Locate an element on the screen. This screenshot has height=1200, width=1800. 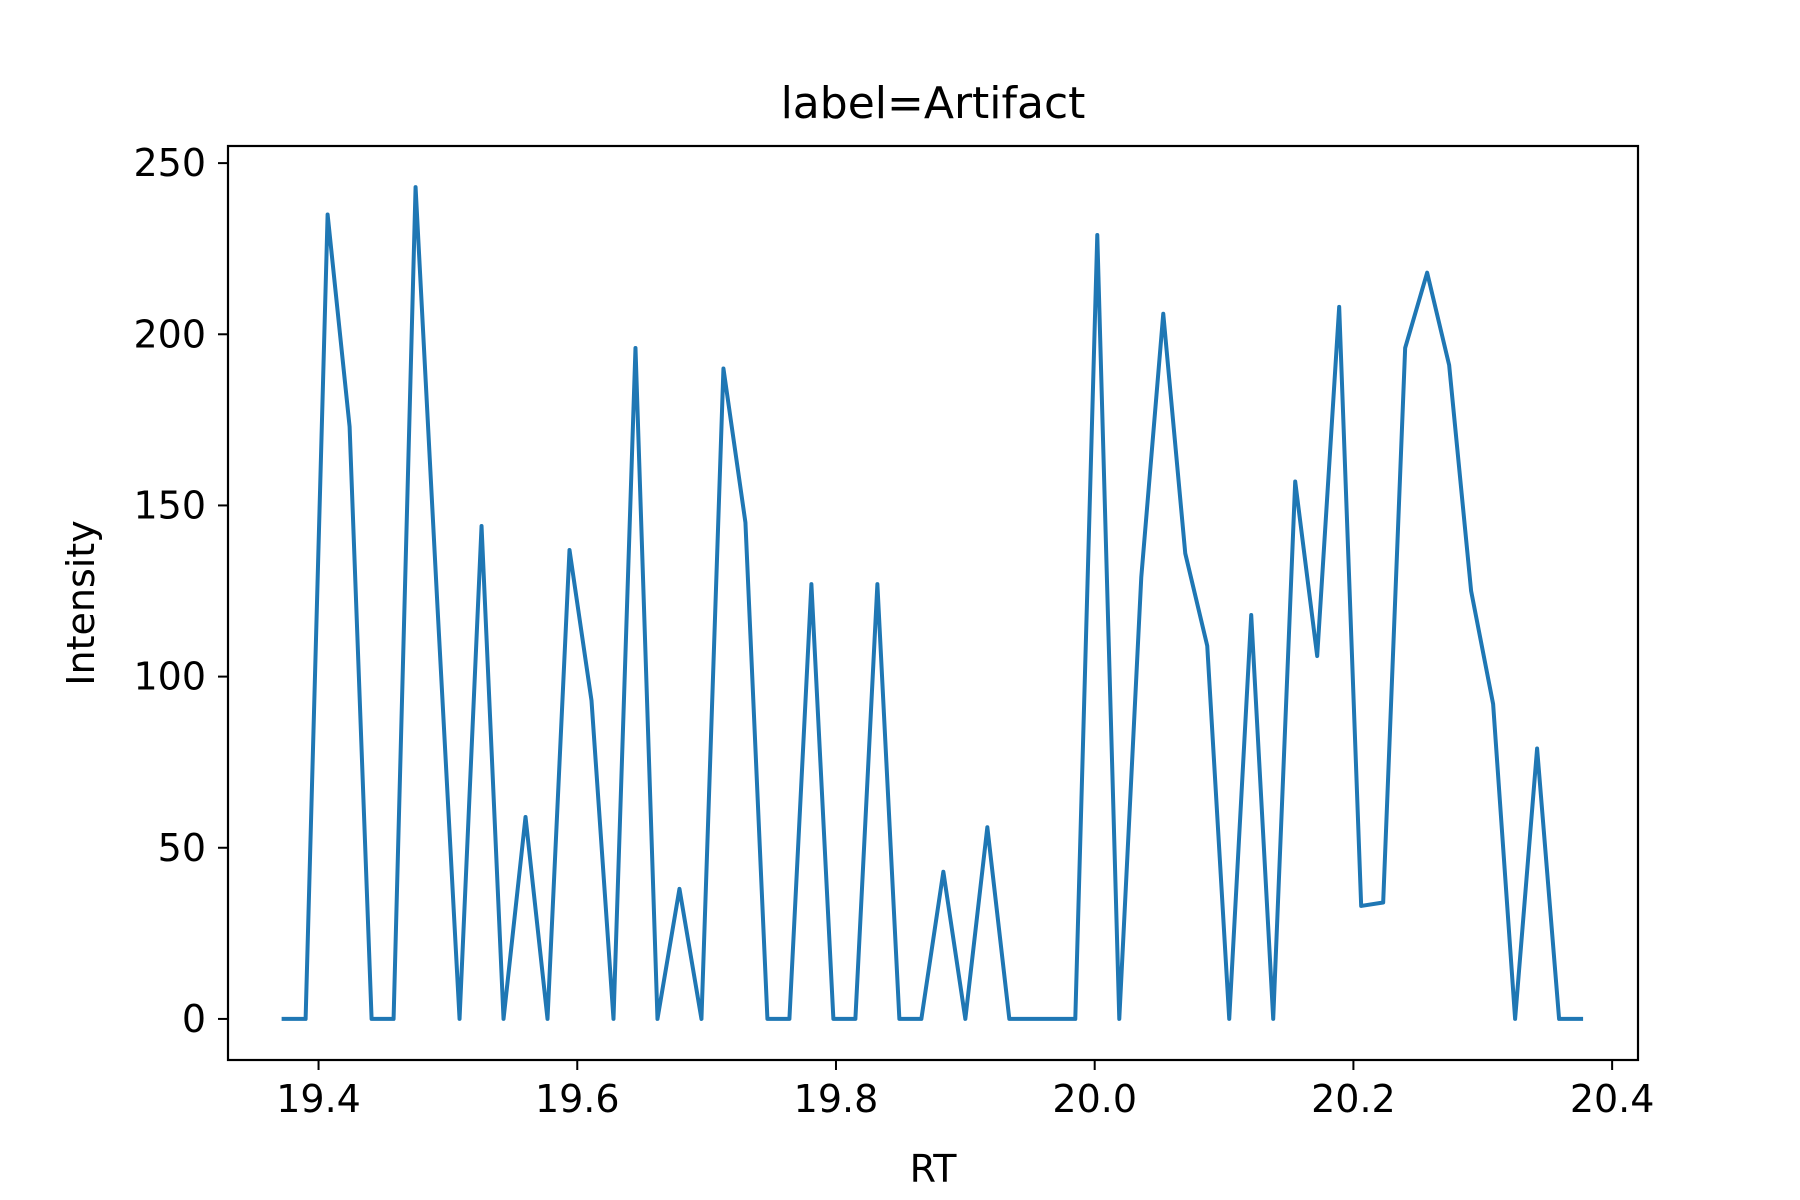
x-tick-label: 20.0 is located at coordinates (1094, 1099).